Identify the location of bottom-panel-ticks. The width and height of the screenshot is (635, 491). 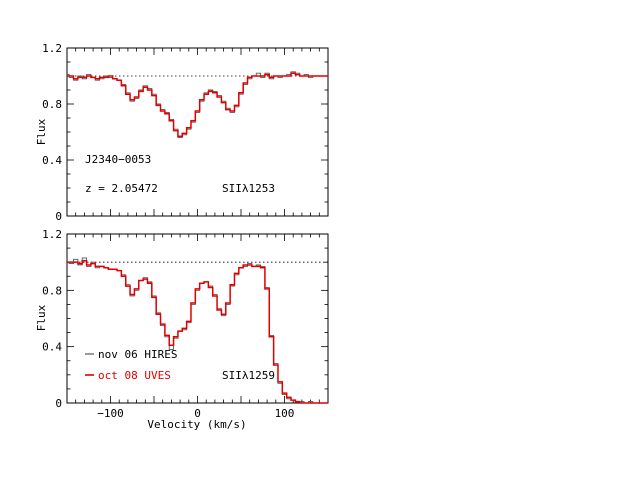
(197, 318).